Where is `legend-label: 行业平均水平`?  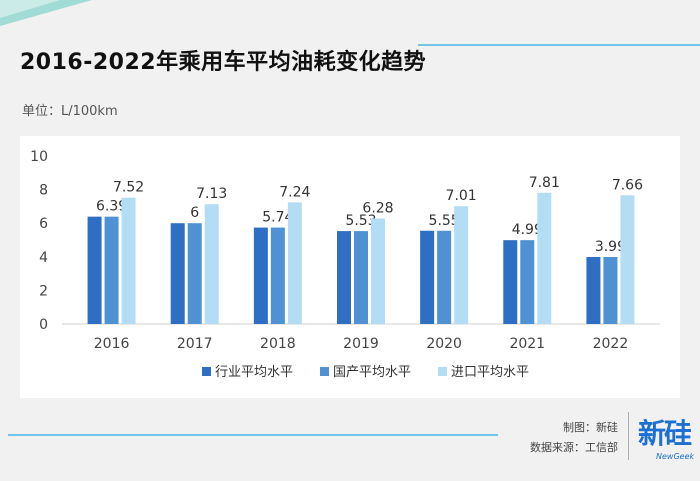 legend-label: 行业平均水平 is located at coordinates (254, 372).